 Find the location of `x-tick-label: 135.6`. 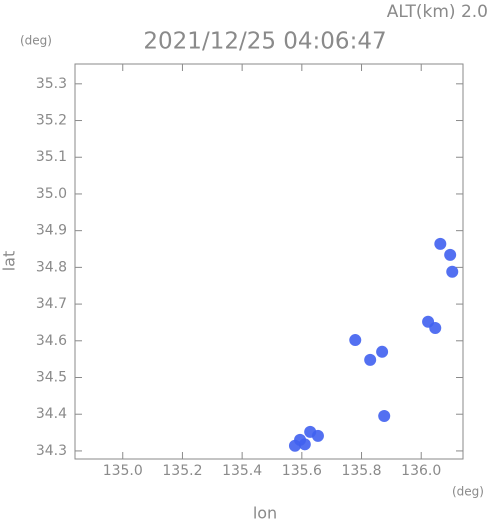

x-tick-label: 135.6 is located at coordinates (302, 471).